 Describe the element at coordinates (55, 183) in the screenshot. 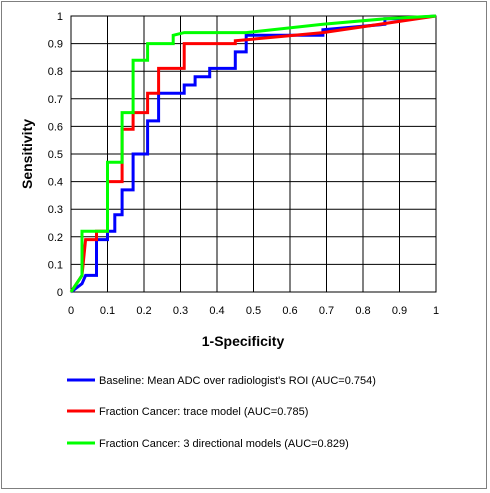

I see `y-tick-label: 0.4` at that location.